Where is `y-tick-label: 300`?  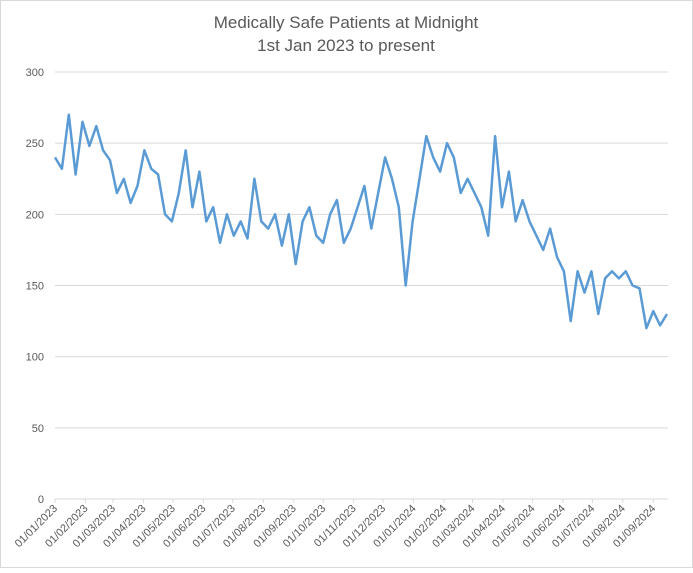
y-tick-label: 300 is located at coordinates (35, 73).